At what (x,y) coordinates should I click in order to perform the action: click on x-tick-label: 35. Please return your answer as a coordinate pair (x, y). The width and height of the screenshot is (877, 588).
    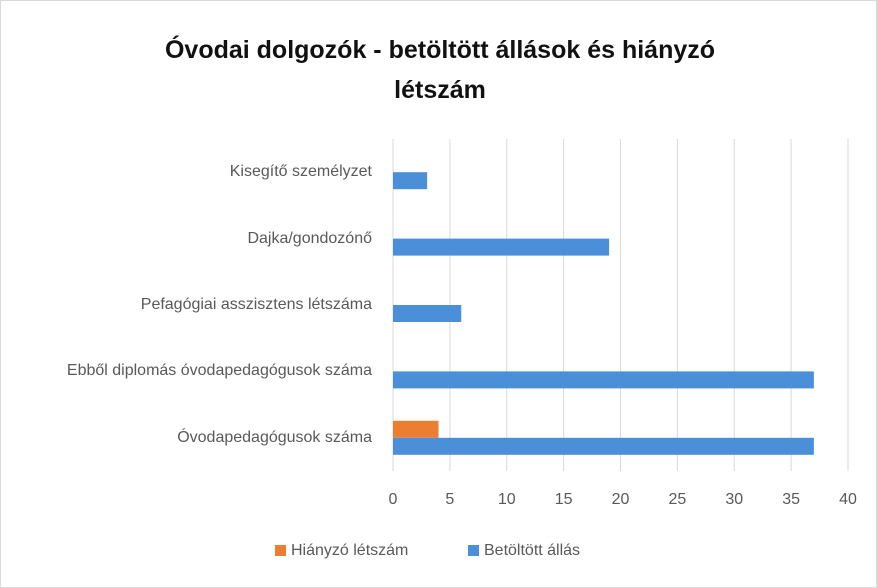
    Looking at the image, I should click on (791, 499).